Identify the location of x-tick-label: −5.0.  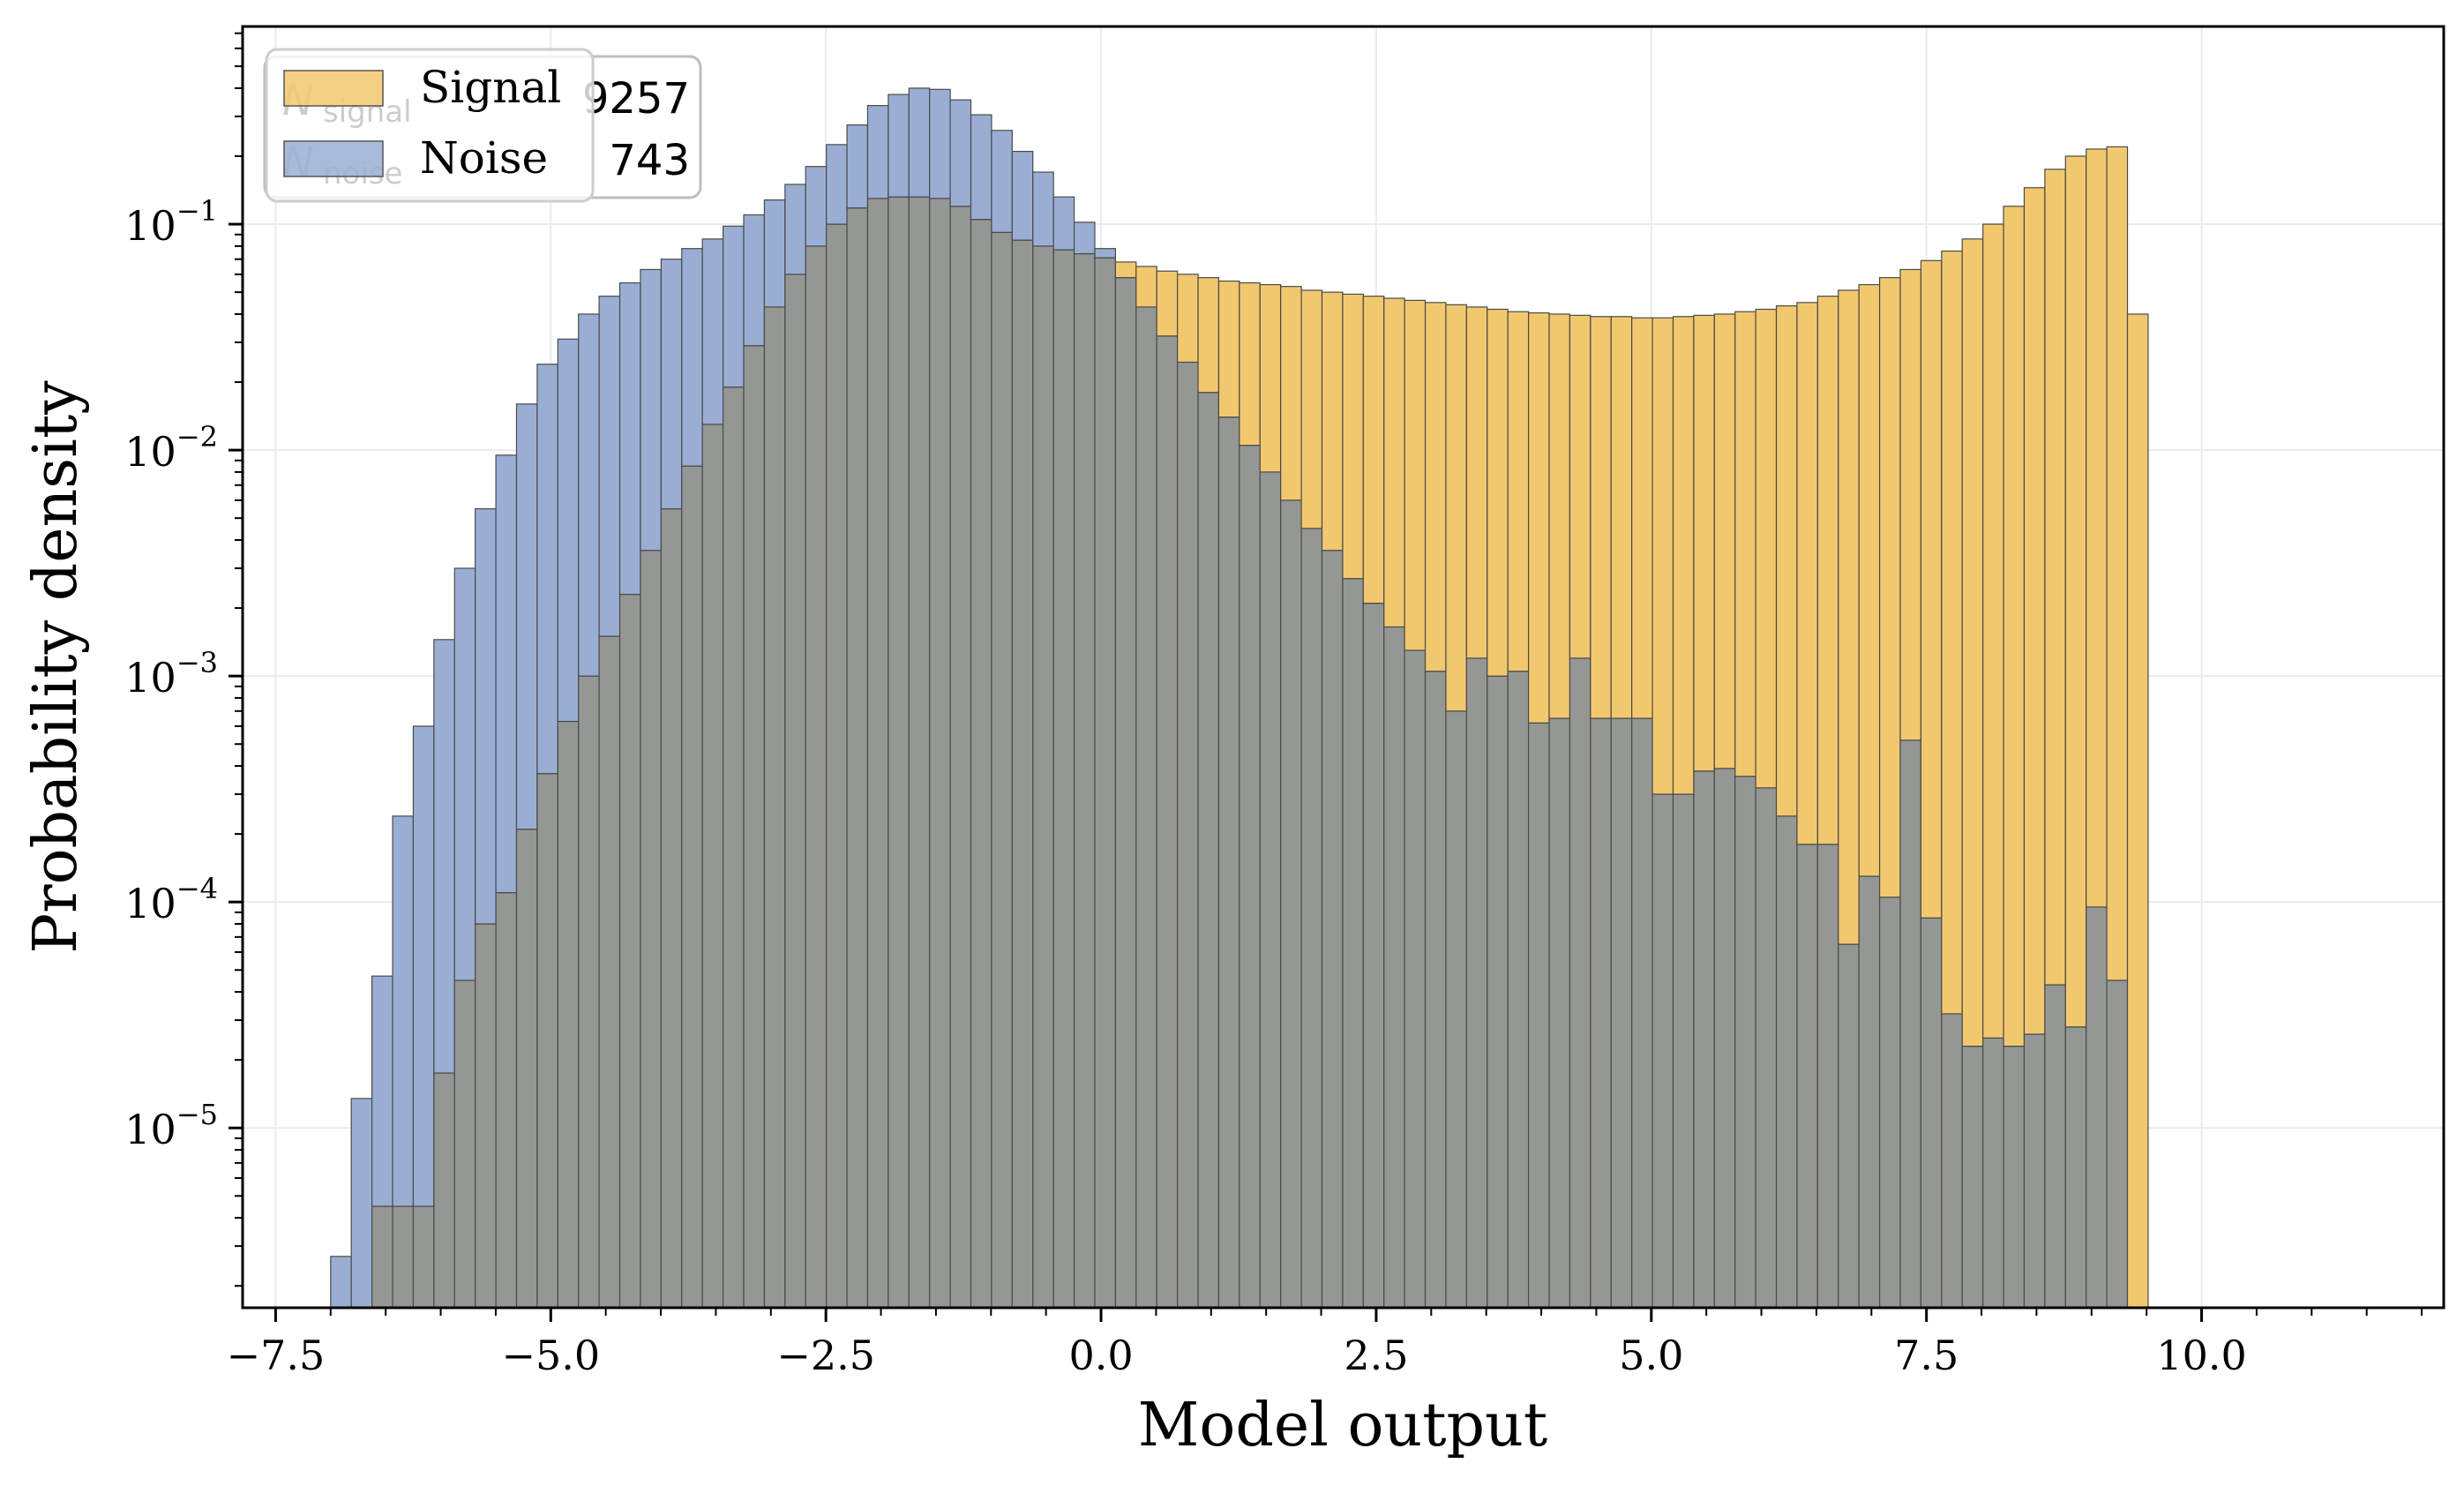
(550, 1355).